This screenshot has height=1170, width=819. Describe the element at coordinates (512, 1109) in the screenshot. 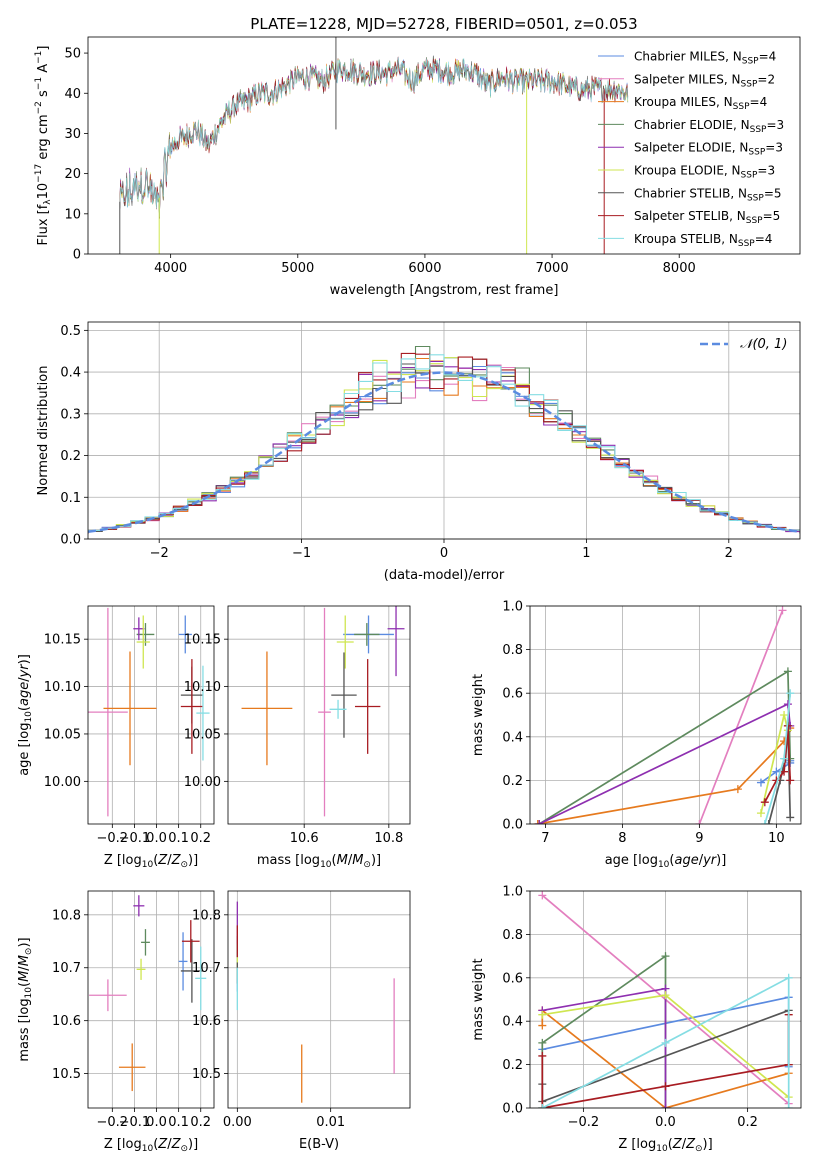

I see `y-tick-label: 0.0` at that location.